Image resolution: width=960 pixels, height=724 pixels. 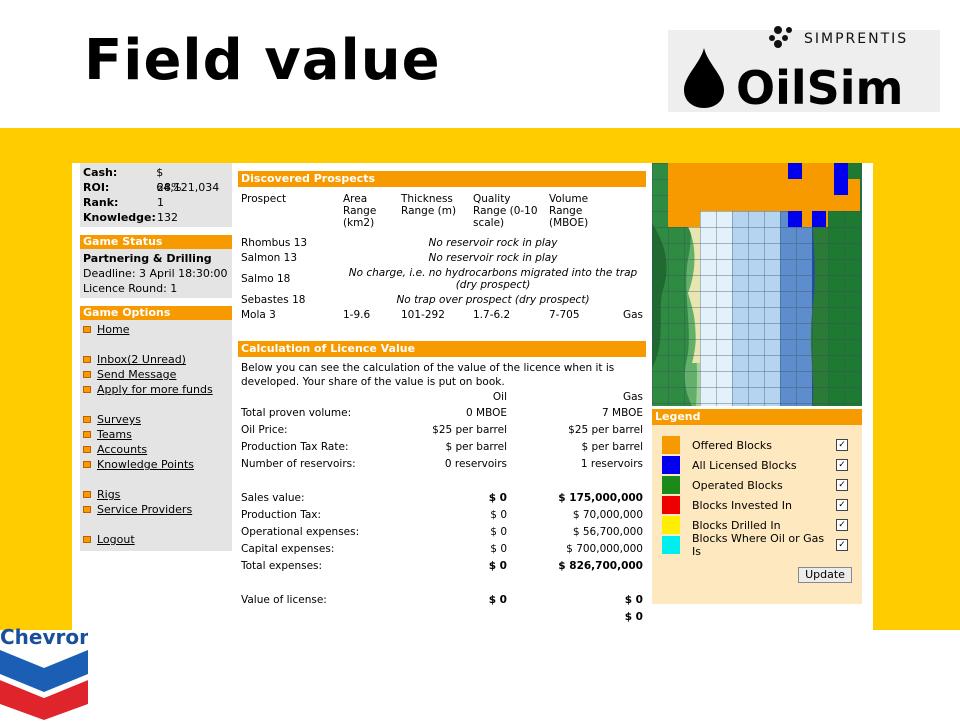 What do you see at coordinates (399, 258) in the screenshot?
I see `table-row: Salmon 13 No reservoir rock in play` at bounding box center [399, 258].